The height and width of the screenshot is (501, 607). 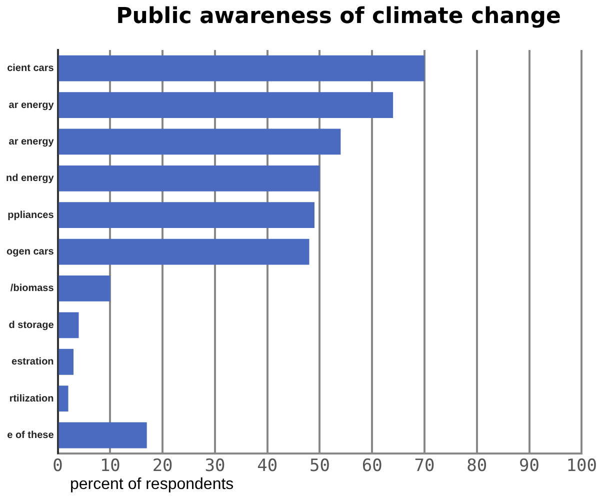 I want to click on x-tick-label: 30, so click(x=215, y=466).